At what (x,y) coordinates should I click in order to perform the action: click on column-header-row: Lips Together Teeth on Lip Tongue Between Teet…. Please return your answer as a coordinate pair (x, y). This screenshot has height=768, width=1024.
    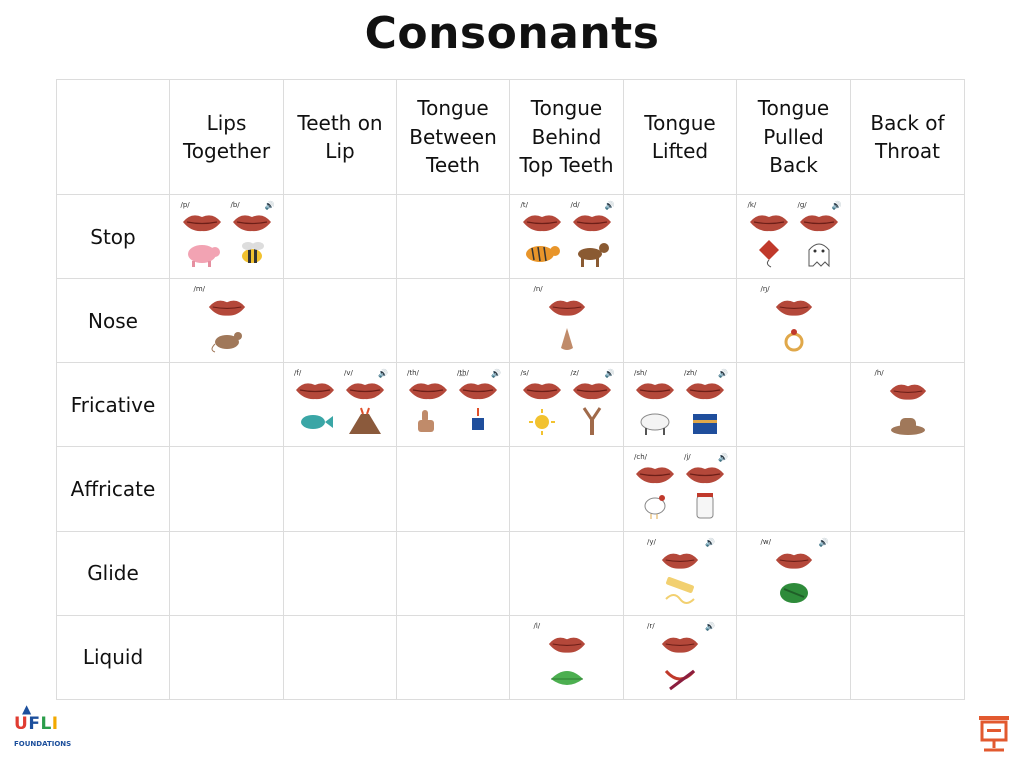
    Looking at the image, I should click on (510, 137).